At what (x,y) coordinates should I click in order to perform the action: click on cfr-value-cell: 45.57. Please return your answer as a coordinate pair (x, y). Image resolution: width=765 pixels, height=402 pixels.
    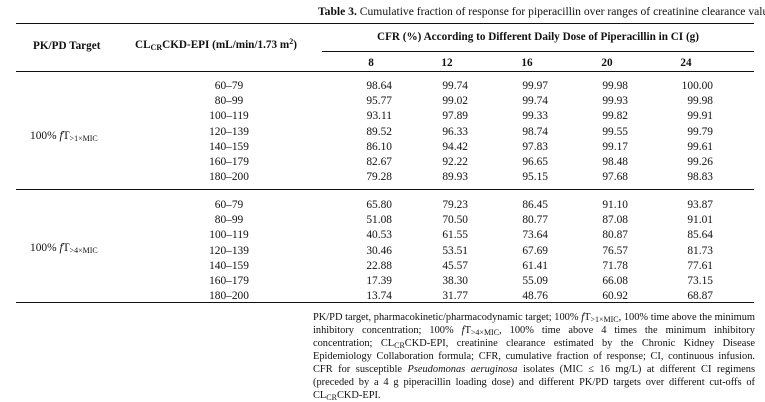
    Looking at the image, I should click on (455, 265).